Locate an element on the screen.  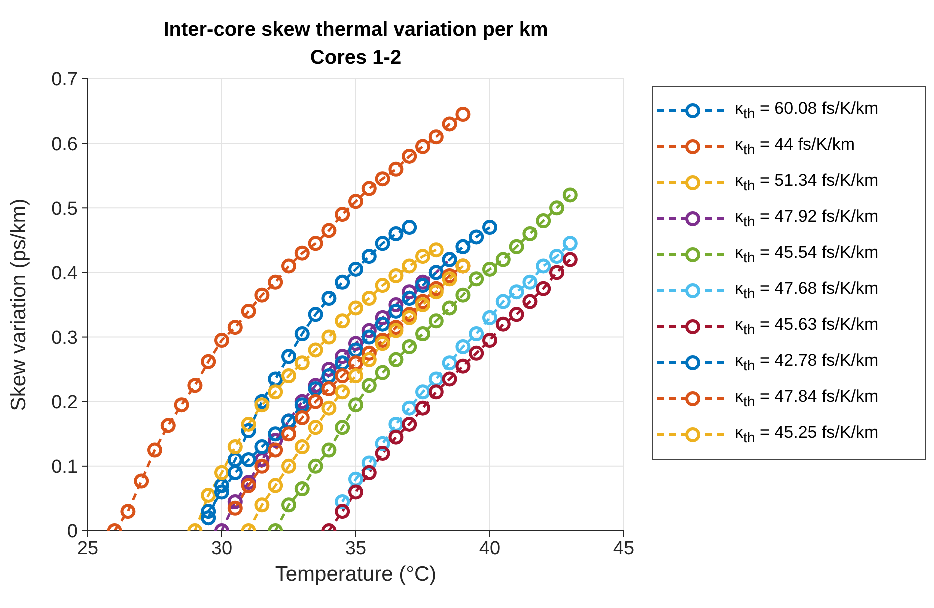
y-axis-title: Skew variation (ps/km) is located at coordinates (18, 305).